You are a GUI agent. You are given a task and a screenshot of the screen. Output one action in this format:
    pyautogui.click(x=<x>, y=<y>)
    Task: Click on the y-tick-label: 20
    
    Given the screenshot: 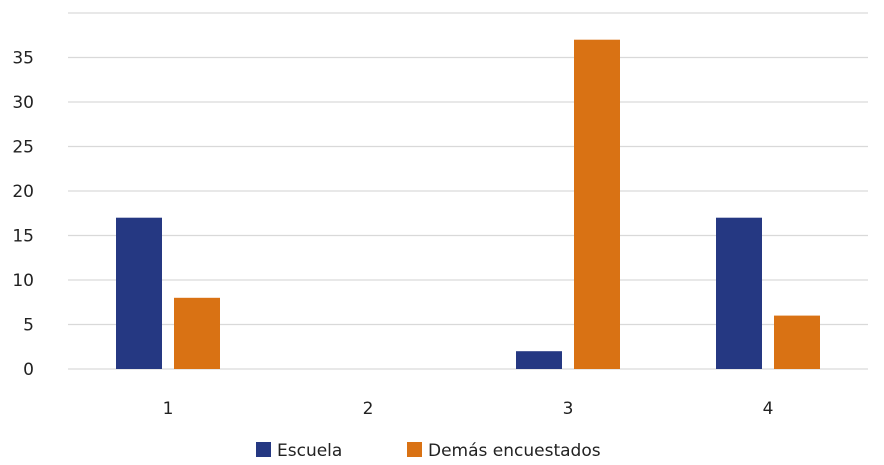 What is the action you would take?
    pyautogui.click(x=23, y=192)
    